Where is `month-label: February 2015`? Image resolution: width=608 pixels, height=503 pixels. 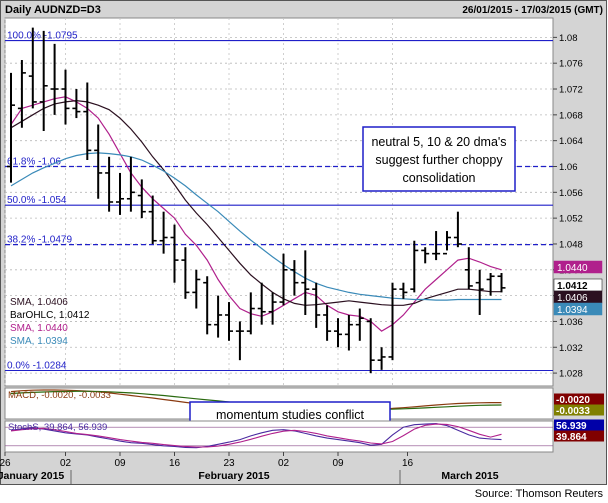
month-label: February 2015 is located at coordinates (233, 476).